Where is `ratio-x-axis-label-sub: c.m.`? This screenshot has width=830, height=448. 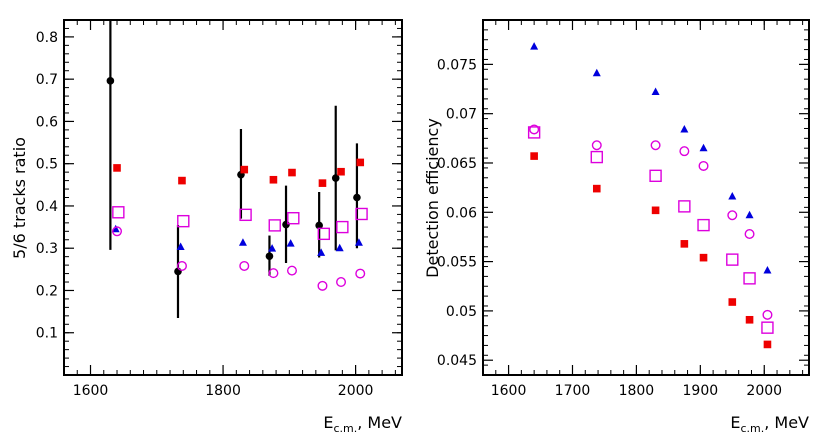 ratio-x-axis-label-sub: c.m. is located at coordinates (345, 428).